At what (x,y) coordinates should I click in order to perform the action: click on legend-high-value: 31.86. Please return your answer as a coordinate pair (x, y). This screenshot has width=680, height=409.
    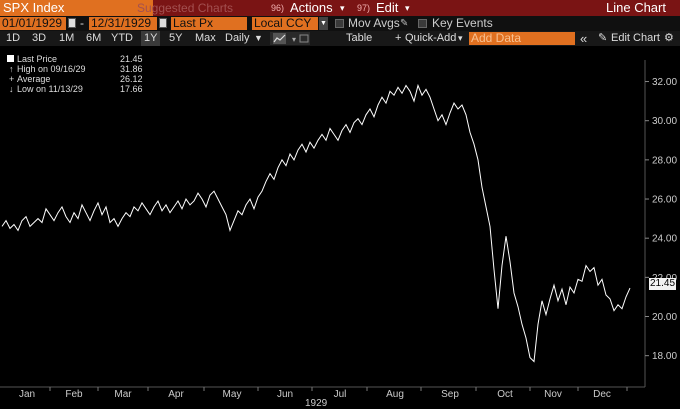
    Looking at the image, I should click on (131, 69).